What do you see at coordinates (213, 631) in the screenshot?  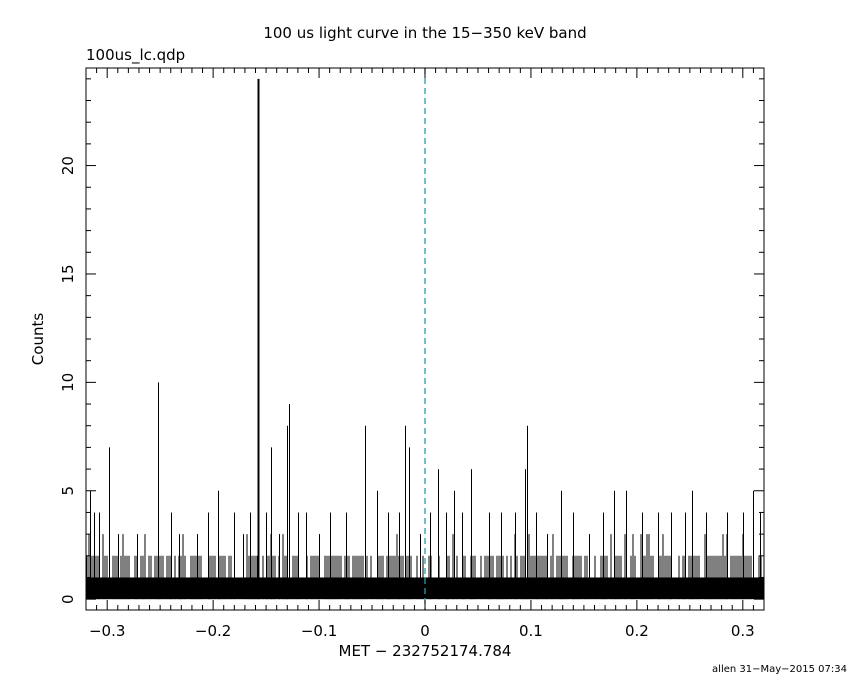 I see `x-tick-label: −0.2` at bounding box center [213, 631].